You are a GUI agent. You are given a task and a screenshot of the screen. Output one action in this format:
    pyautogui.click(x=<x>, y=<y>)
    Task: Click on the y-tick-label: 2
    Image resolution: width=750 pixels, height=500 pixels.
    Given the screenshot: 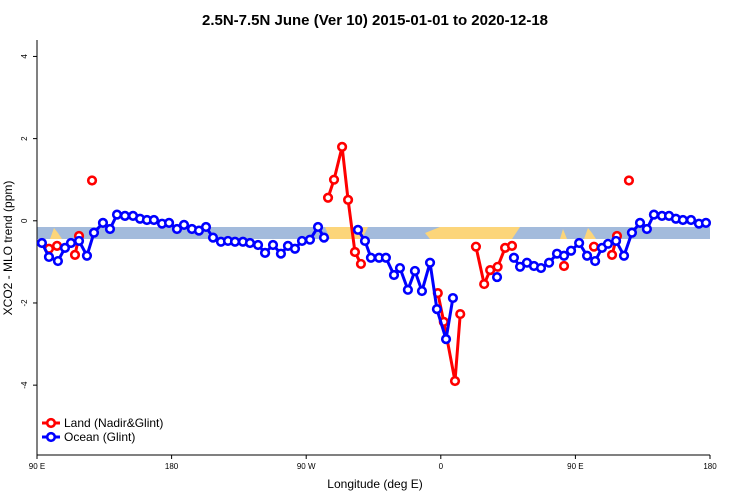 What is the action you would take?
    pyautogui.click(x=24, y=138)
    